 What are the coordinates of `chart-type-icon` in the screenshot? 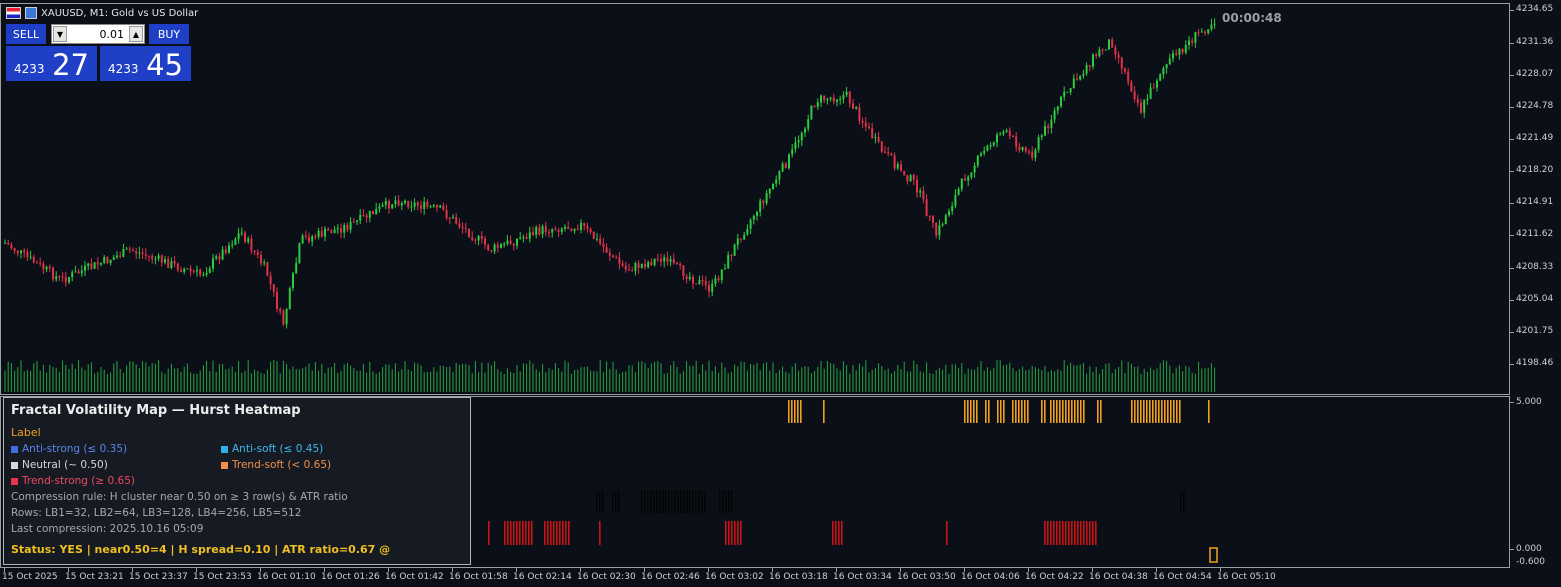 It's located at (31, 13).